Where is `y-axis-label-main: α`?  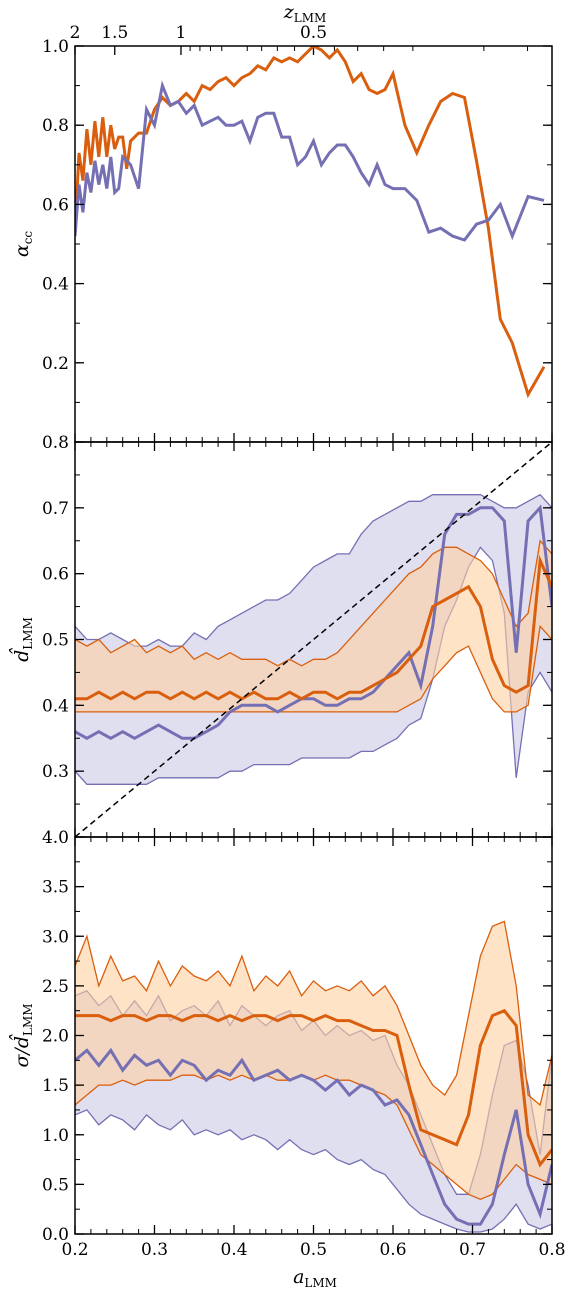 y-axis-label-main: α is located at coordinates (22, 250).